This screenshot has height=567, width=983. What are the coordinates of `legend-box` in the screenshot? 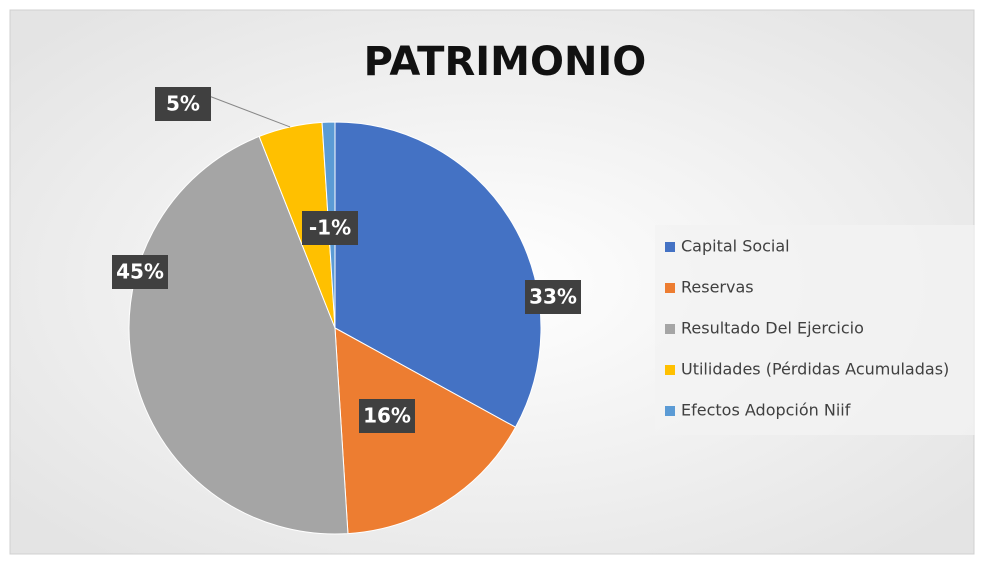 It's located at (815, 330).